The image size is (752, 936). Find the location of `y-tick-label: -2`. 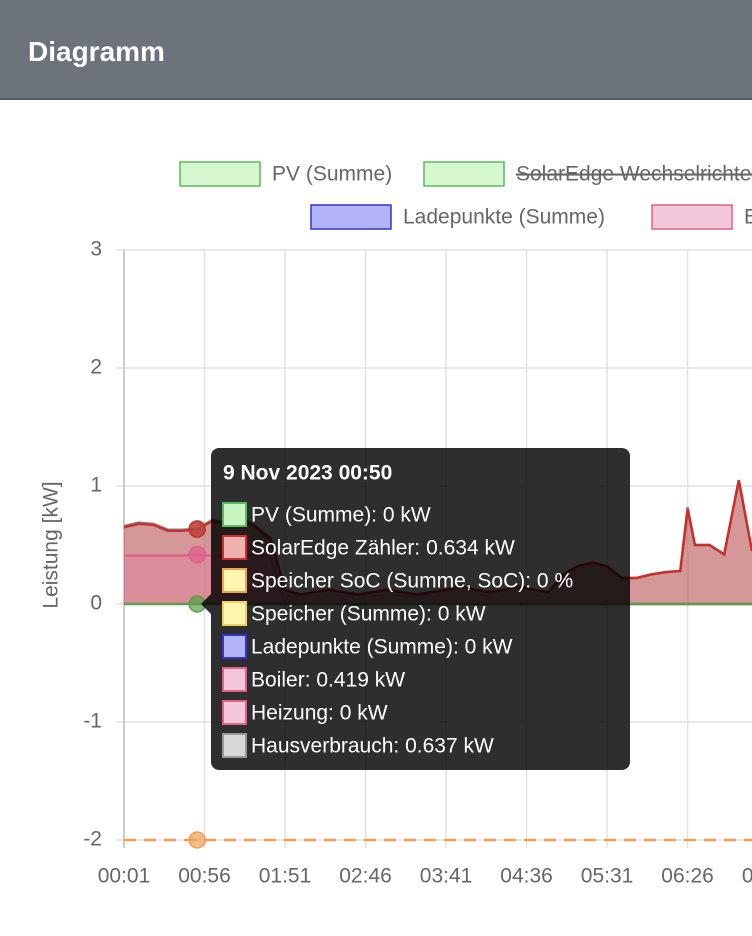

y-tick-label: -2 is located at coordinates (92, 839).